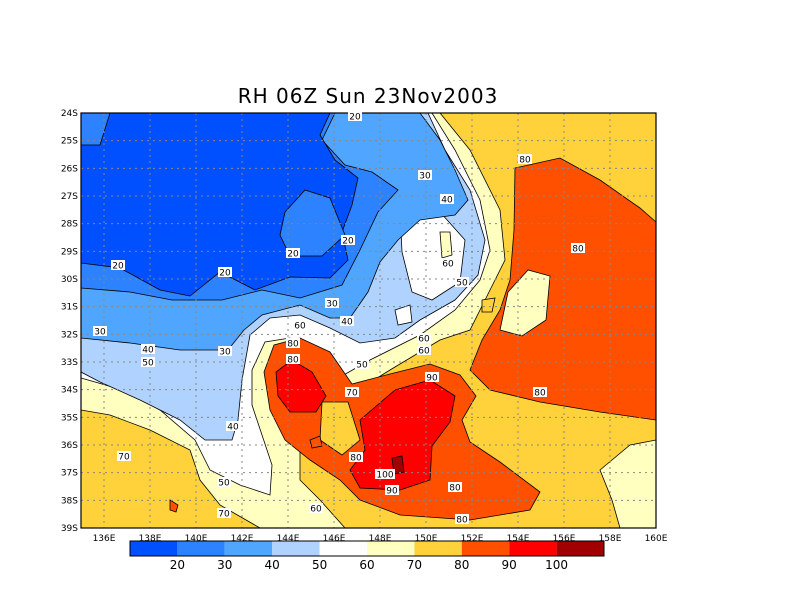 Image resolution: width=800 pixels, height=600 pixels. What do you see at coordinates (177, 565) in the screenshot?
I see `colorbar-label: 20` at bounding box center [177, 565].